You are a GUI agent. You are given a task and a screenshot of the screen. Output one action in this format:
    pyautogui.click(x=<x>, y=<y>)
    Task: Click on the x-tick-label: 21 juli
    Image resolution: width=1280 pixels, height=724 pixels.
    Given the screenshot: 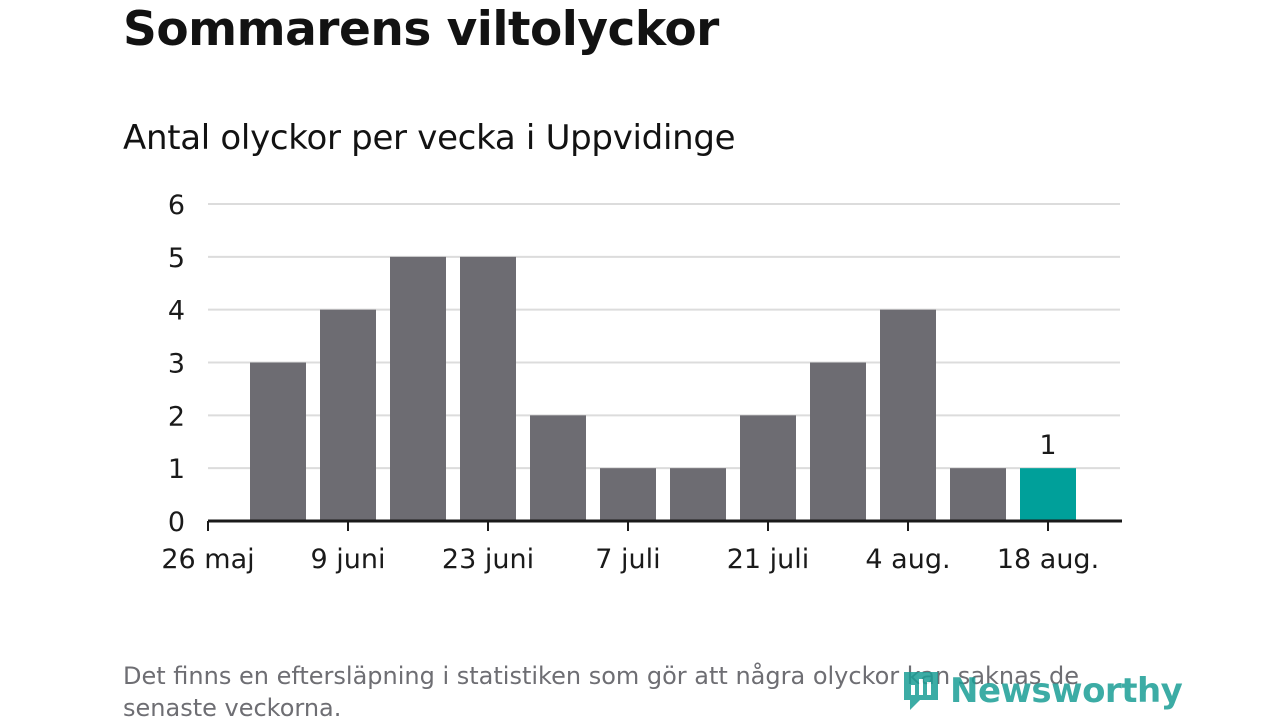 What is the action you would take?
    pyautogui.click(x=768, y=559)
    